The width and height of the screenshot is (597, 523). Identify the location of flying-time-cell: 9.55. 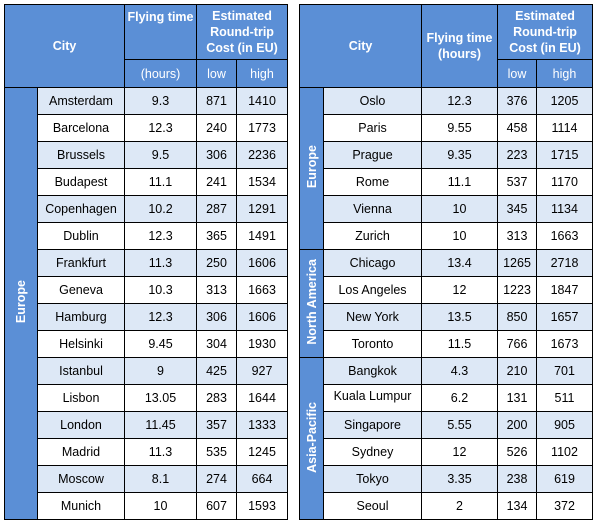
(459, 128).